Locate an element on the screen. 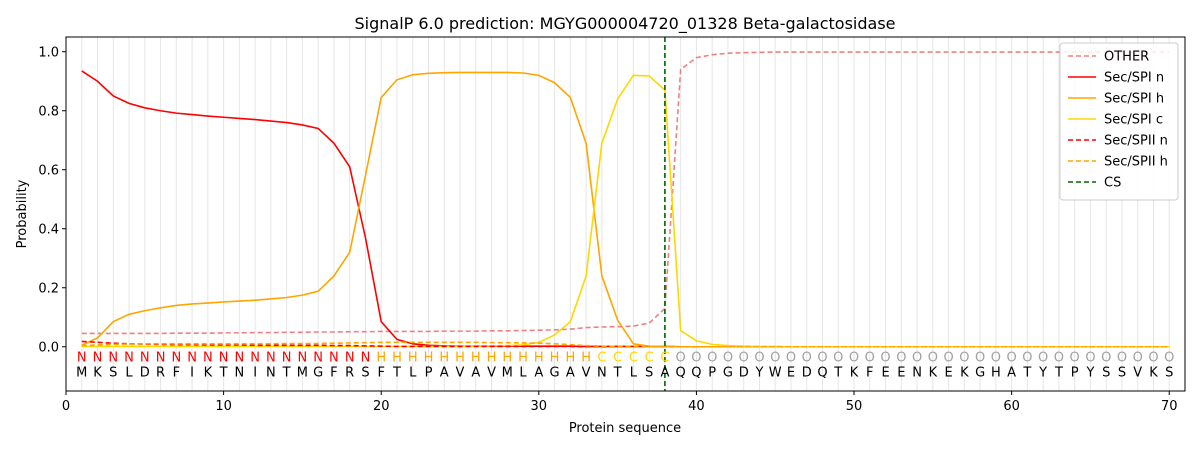 This screenshot has width=1200, height=450. legend-label: Sec/SPII n is located at coordinates (1136, 141).